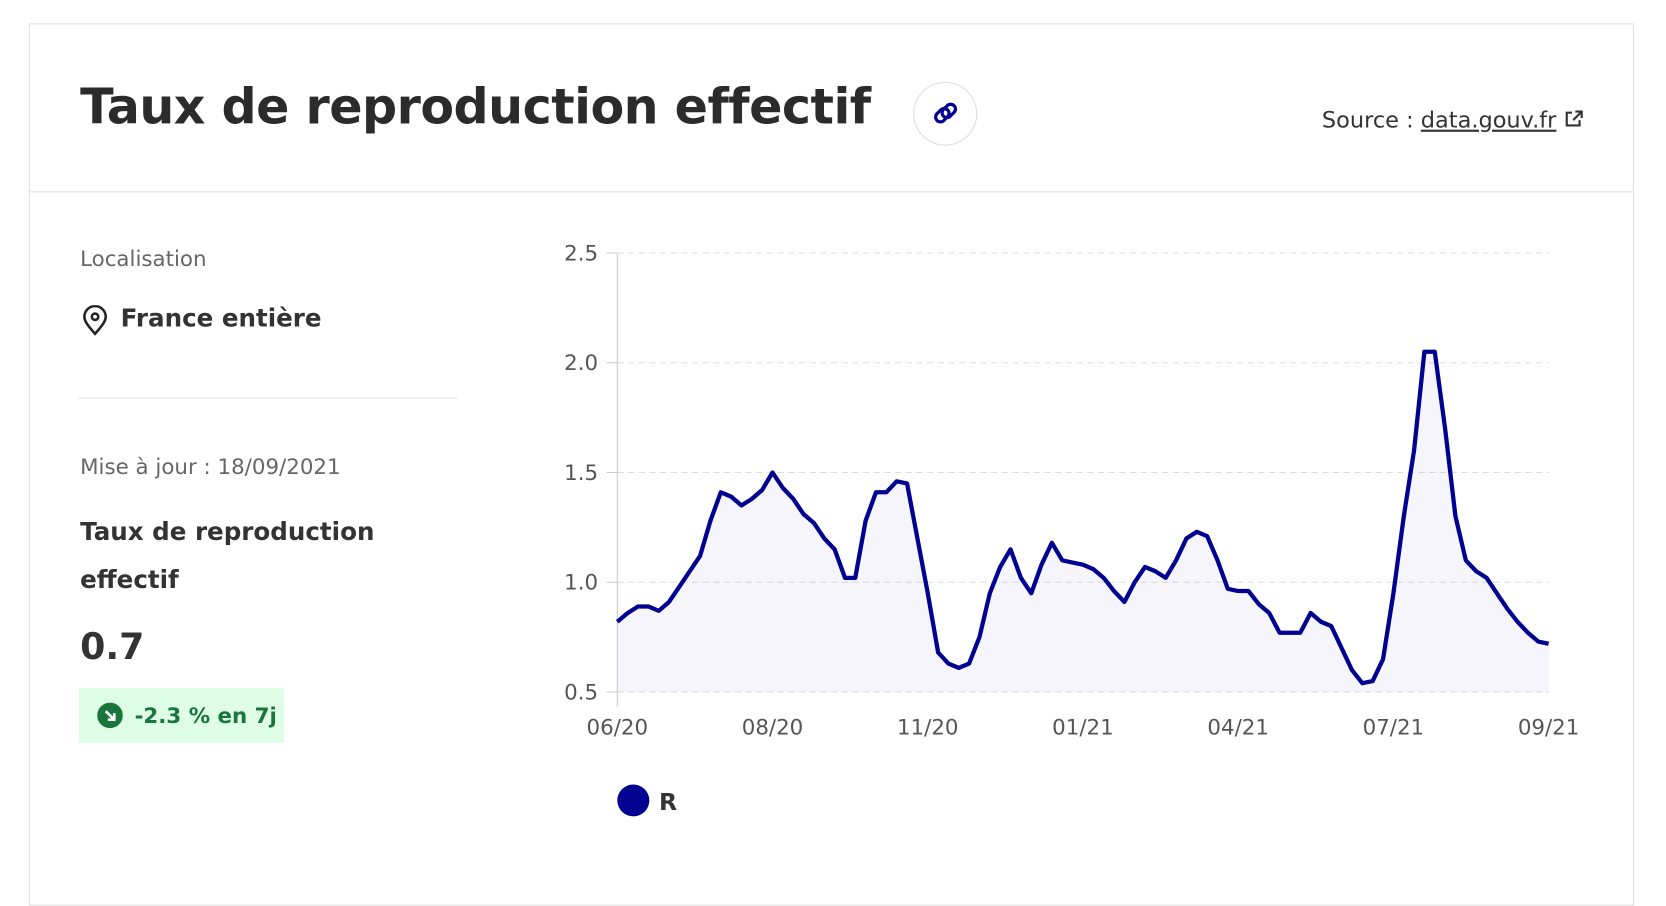  Describe the element at coordinates (1549, 728) in the screenshot. I see `x-tick-label: 09/21` at that location.